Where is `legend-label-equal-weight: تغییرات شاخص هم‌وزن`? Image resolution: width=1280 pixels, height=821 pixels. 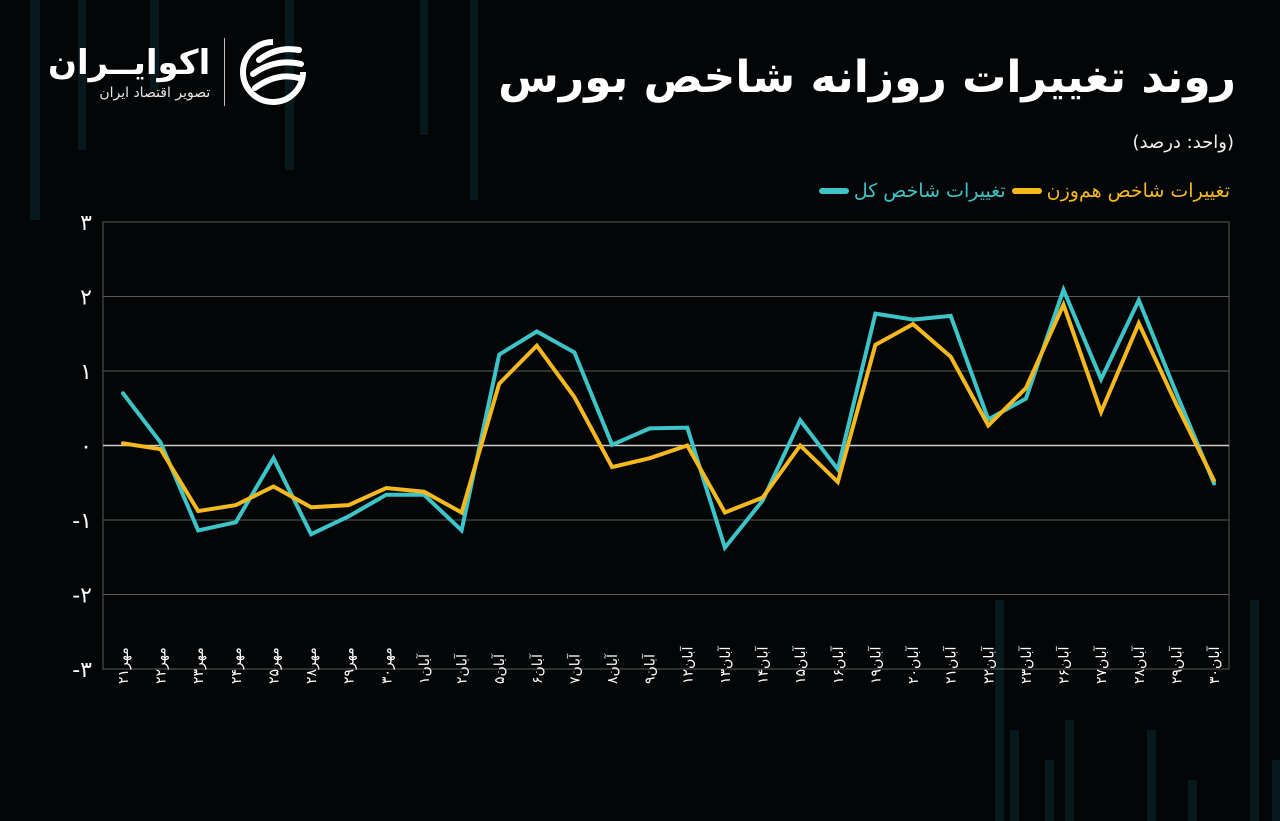
legend-label-equal-weight: تغییرات شاخص هم‌وزن is located at coordinates (1138, 191).